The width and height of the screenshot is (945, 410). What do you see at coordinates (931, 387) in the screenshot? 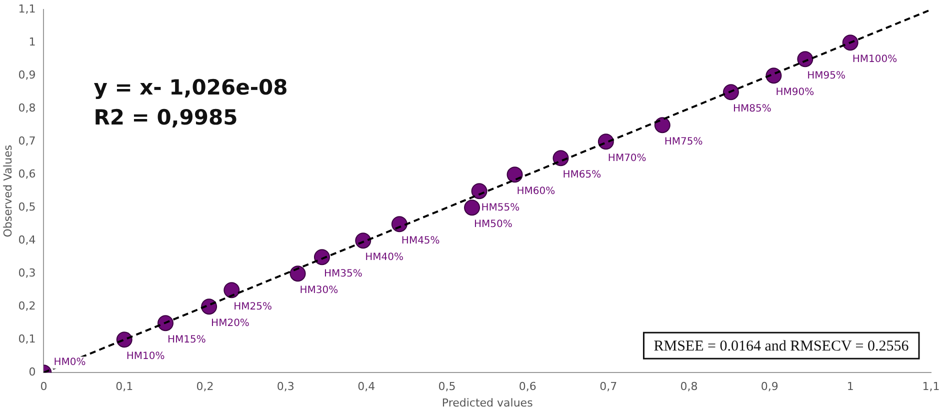
I see `x-tick-label: 1,1` at bounding box center [931, 387].